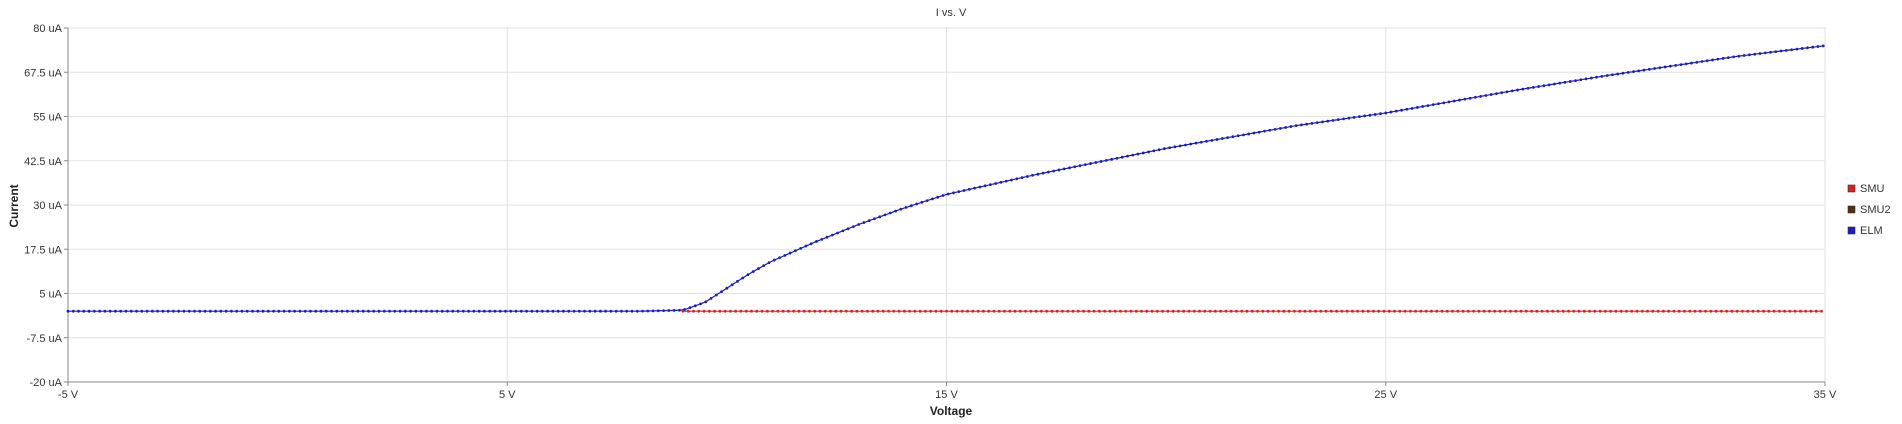  I want to click on legend-swatch-smu, so click(1851, 188).